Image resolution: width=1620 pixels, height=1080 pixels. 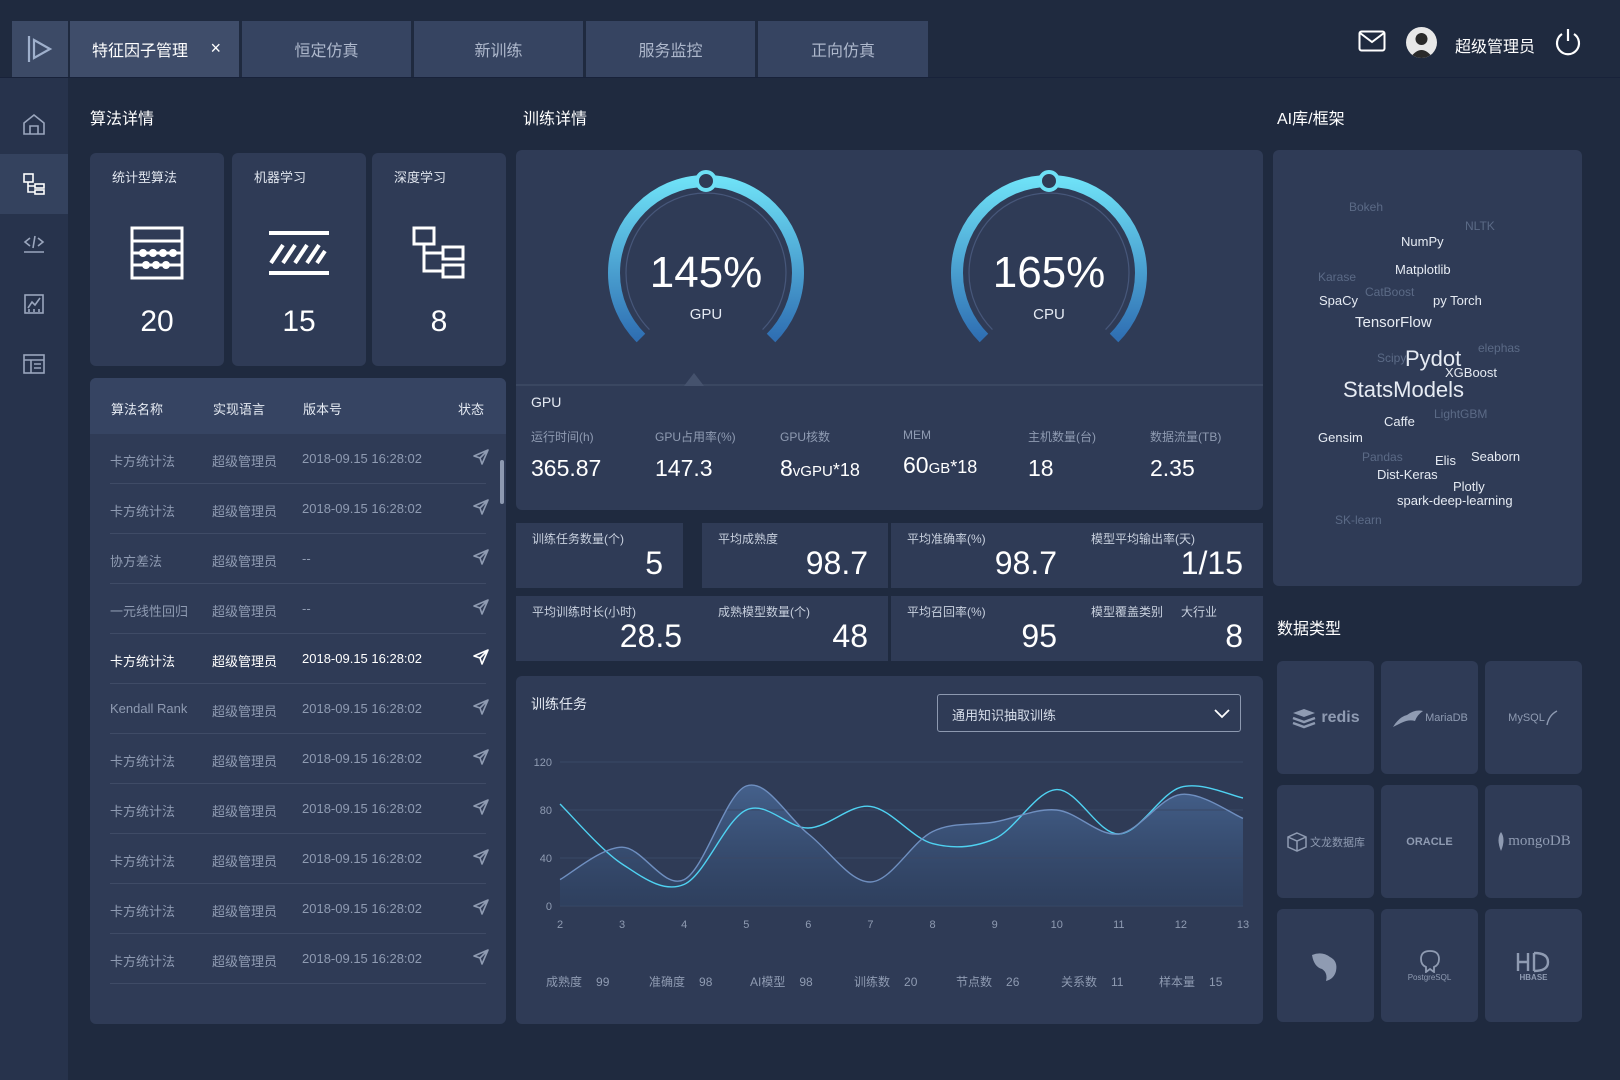 I want to click on db-tile-postgresql: PostgreSQL, so click(x=1429, y=965).